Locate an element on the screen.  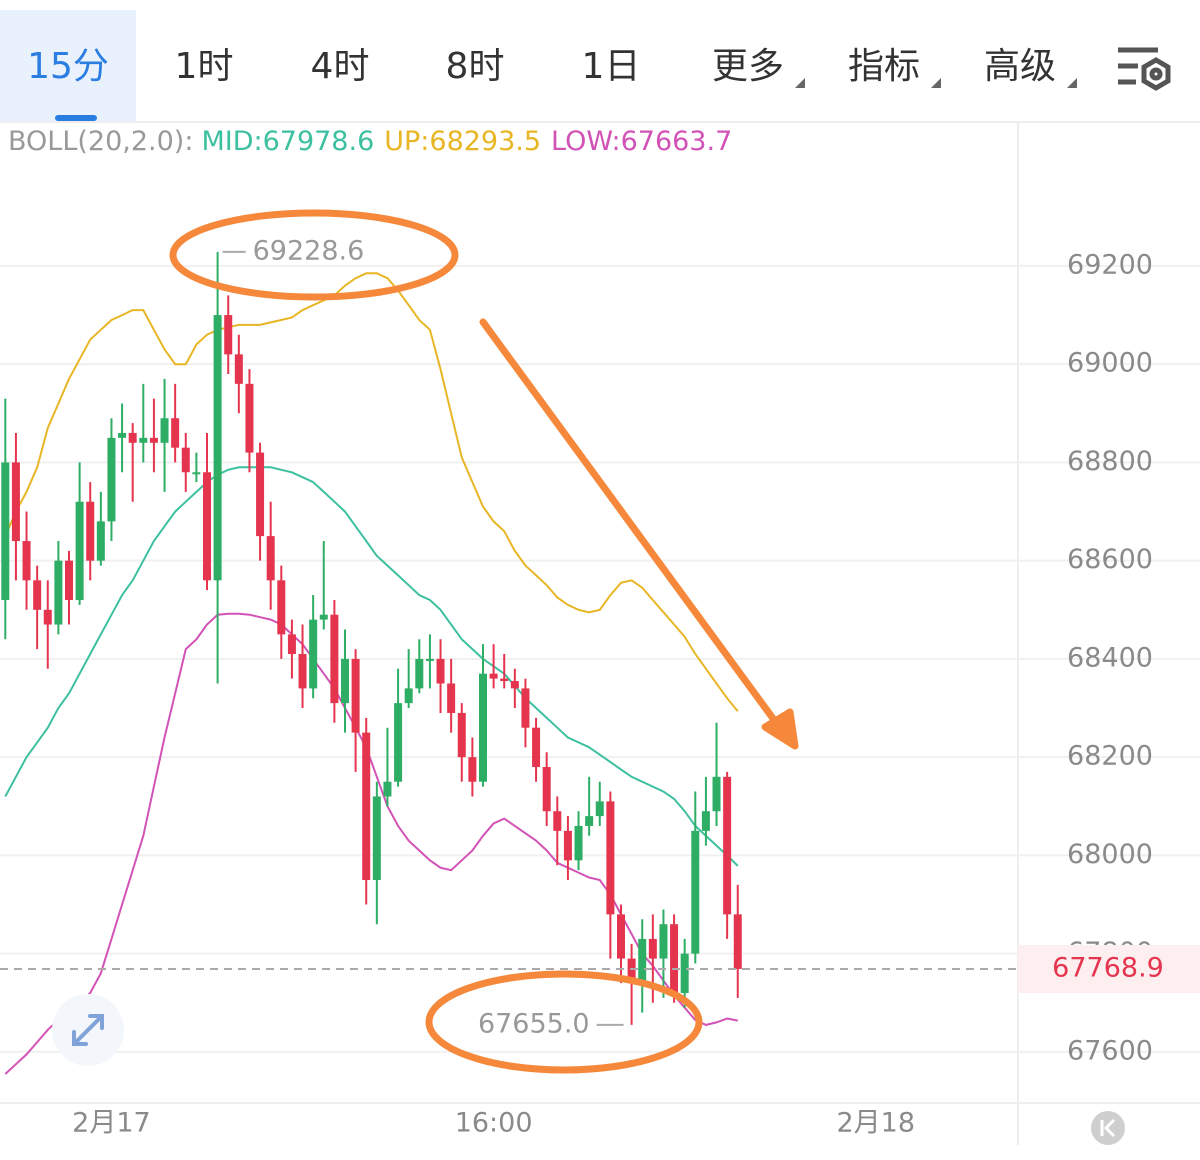
x-tick-label: 16:00 is located at coordinates (494, 1123).